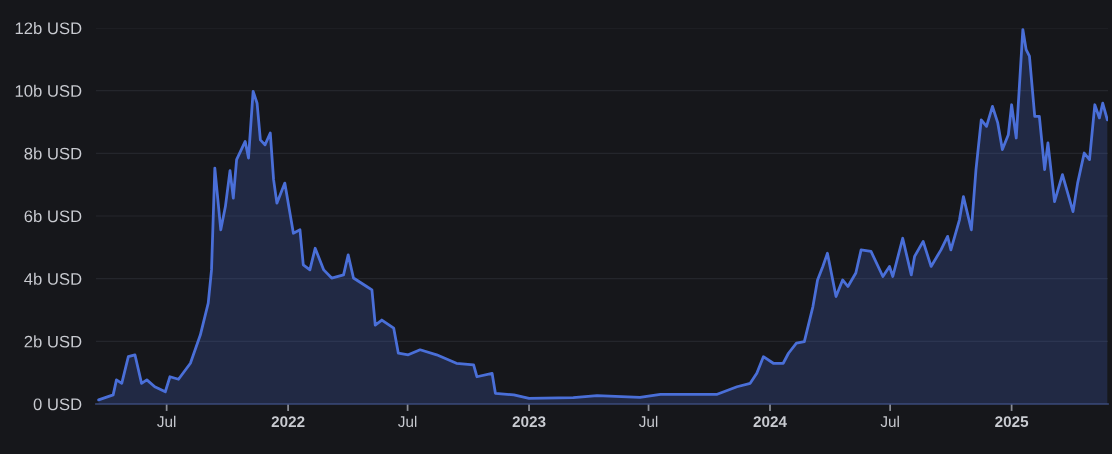 This screenshot has width=1112, height=454. What do you see at coordinates (529, 422) in the screenshot?
I see `x-tick-label: 2023` at bounding box center [529, 422].